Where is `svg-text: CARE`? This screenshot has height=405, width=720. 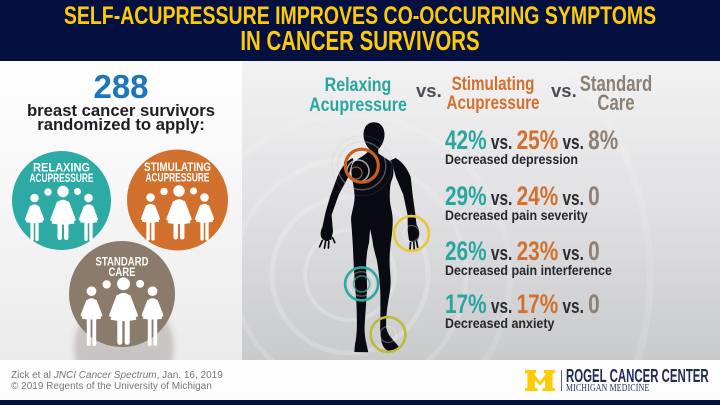
svg-text: CARE is located at coordinates (122, 273).